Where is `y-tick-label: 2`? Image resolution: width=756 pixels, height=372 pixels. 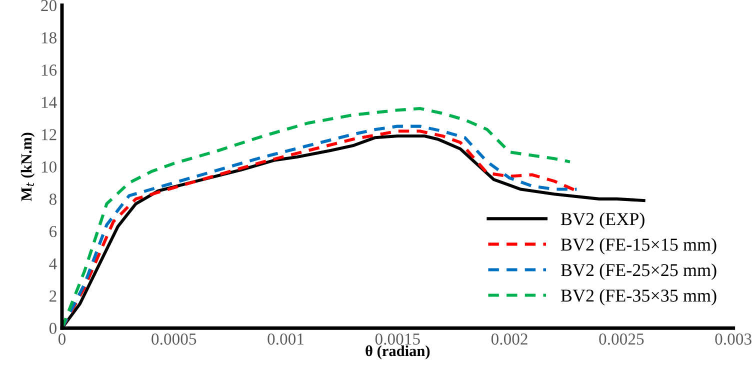
y-tick-label: 2 is located at coordinates (53, 296).